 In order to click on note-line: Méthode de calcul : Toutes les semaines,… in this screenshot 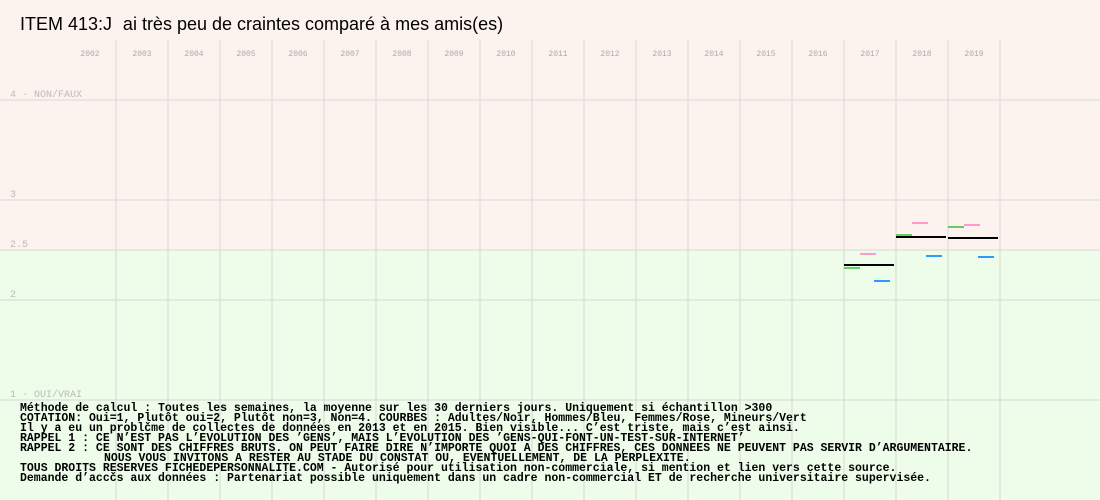, I will do `click(396, 408)`.